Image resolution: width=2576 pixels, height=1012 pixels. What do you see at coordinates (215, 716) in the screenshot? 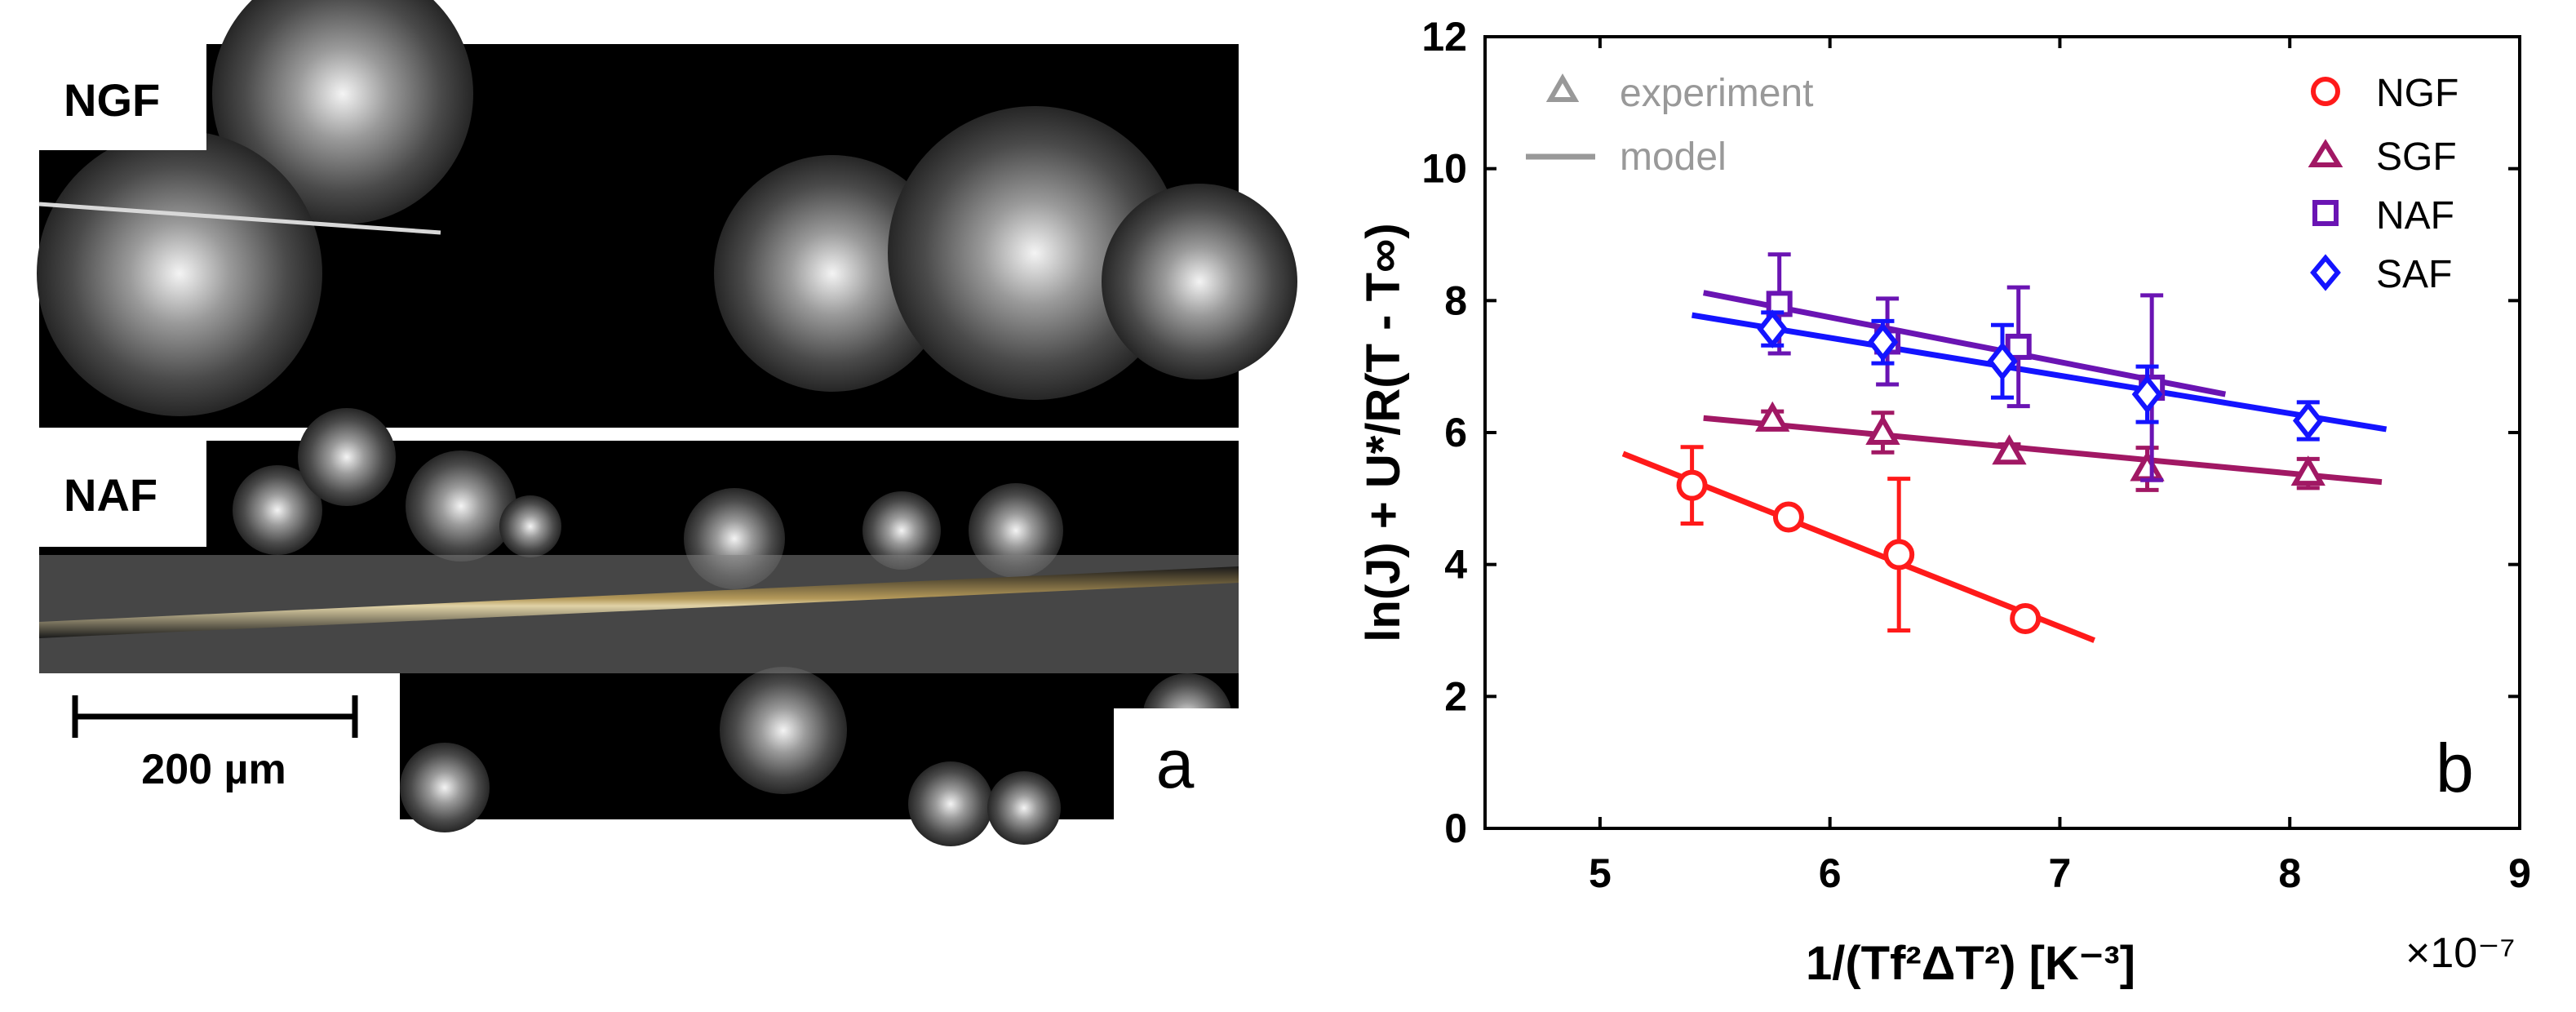
I see `scale-bar` at bounding box center [215, 716].